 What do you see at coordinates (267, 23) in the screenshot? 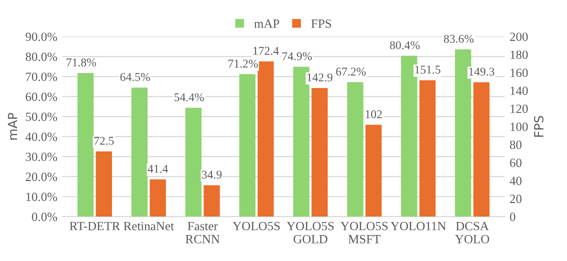
I see `legend-label: mAP` at bounding box center [267, 23].